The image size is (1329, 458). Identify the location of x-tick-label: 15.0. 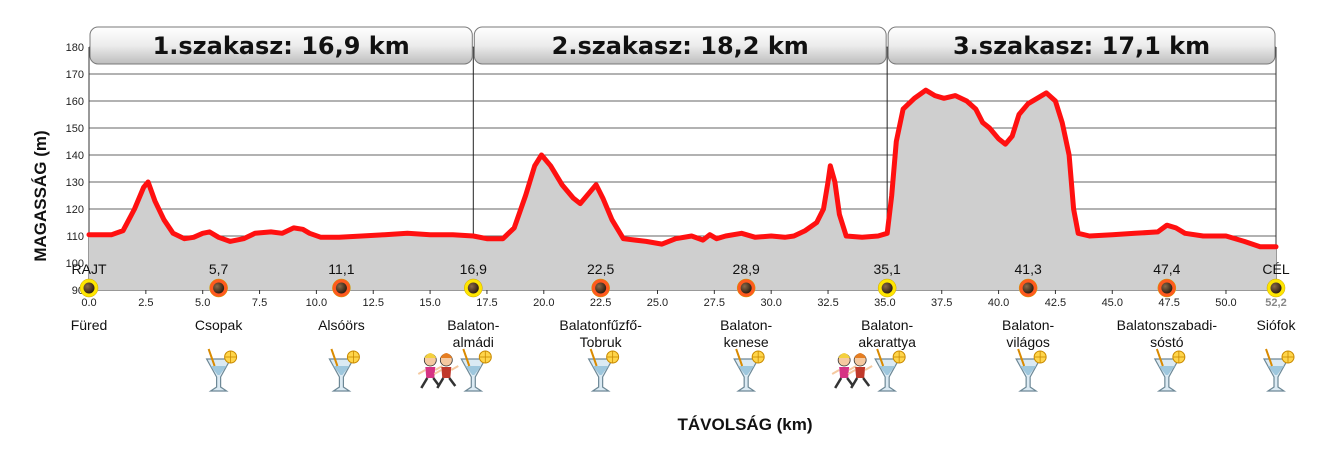
(429, 303).